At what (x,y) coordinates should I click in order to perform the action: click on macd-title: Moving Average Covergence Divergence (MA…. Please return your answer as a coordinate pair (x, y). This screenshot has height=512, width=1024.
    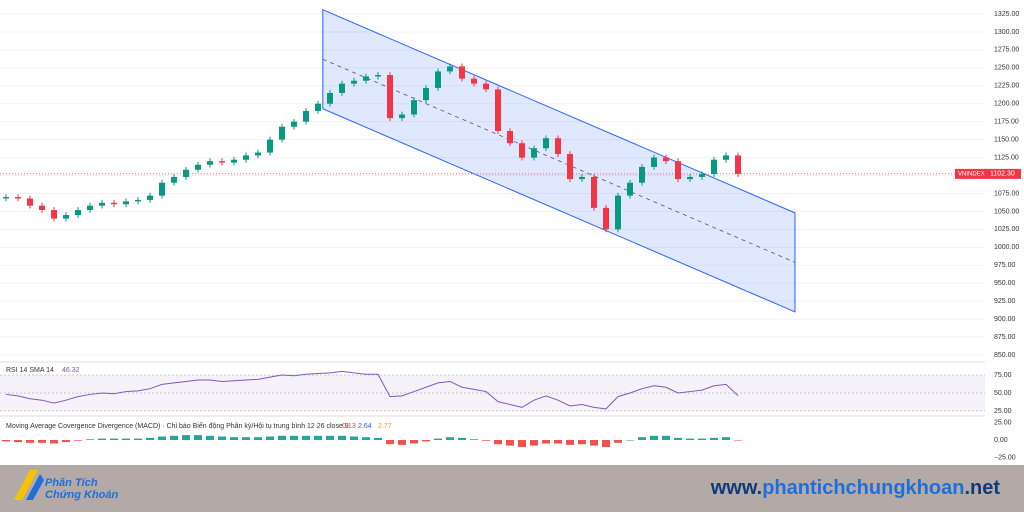
    Looking at the image, I should click on (177, 425).